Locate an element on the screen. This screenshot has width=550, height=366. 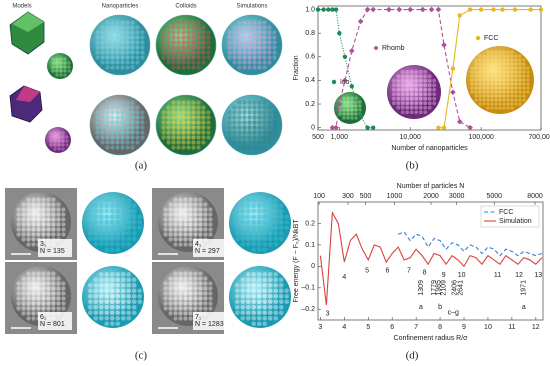
sphere-image is located at coordinates (120, 125).